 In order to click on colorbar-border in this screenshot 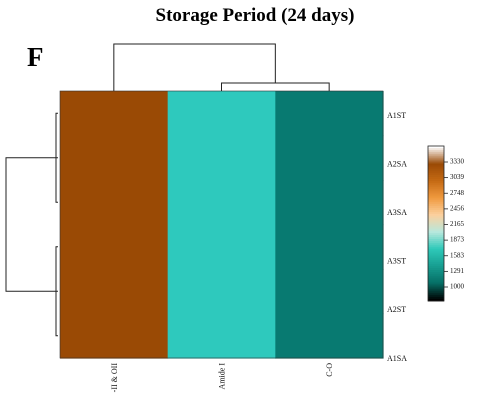, I will do `click(436, 223)`.